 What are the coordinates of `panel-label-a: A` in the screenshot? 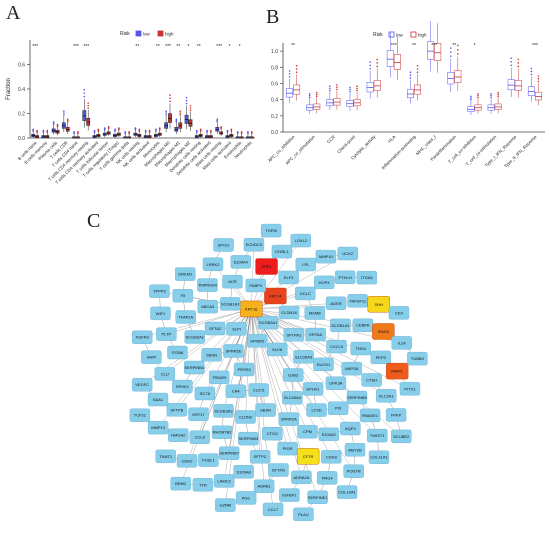 It's located at (13, 13).